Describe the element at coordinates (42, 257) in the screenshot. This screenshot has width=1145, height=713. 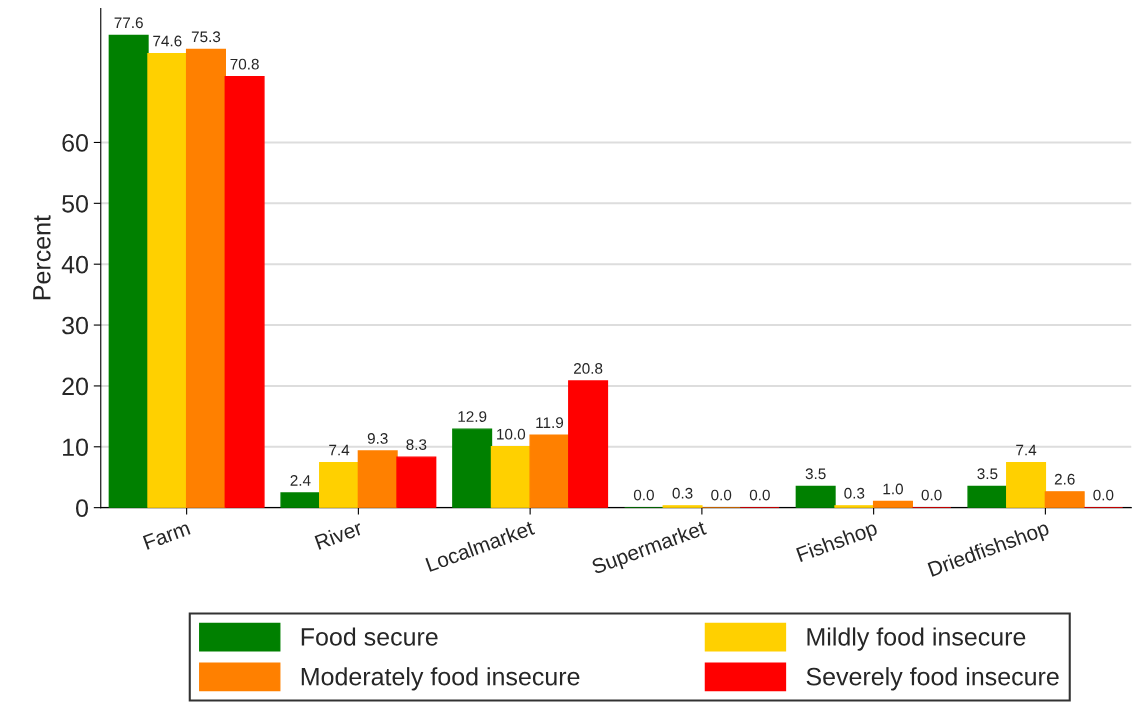
I see `y-axis-title: Percent` at that location.